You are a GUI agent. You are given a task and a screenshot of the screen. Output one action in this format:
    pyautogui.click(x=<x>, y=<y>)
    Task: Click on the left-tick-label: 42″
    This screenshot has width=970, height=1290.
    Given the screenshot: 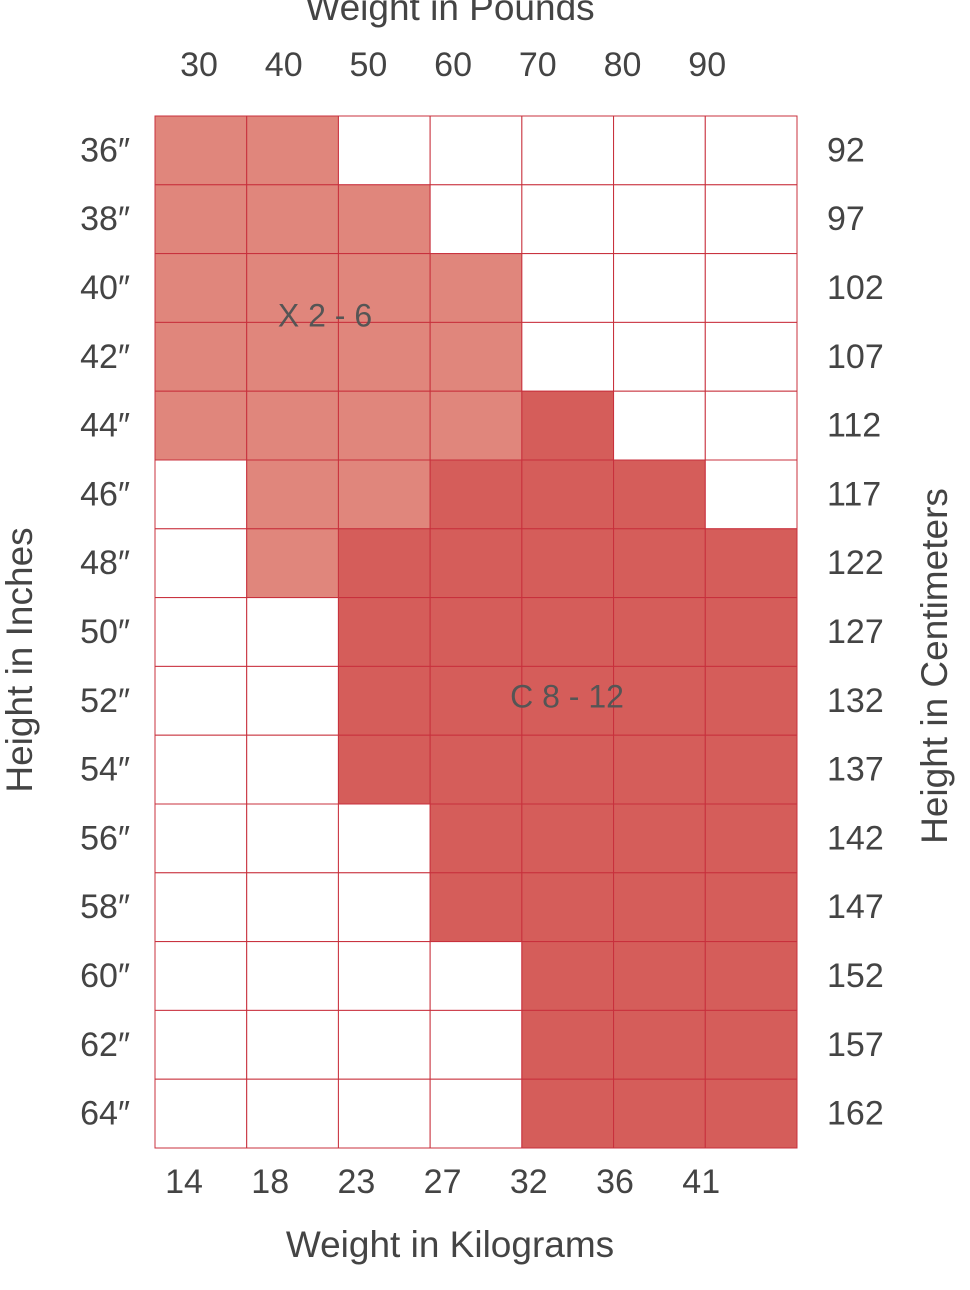 What is the action you would take?
    pyautogui.click(x=105, y=357)
    